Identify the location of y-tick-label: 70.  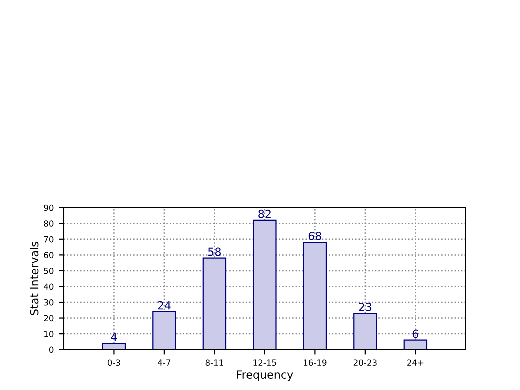
(49, 239).